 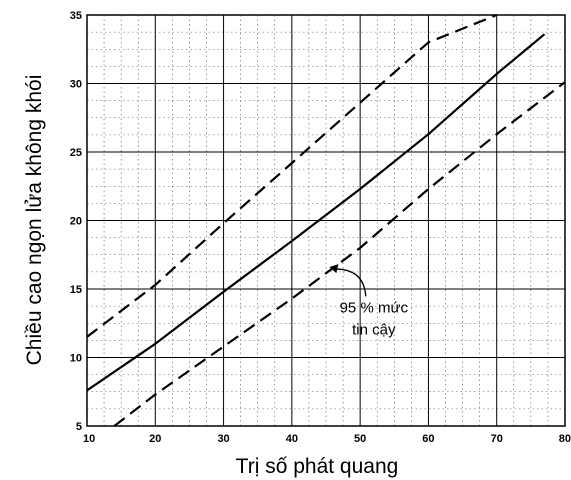 What do you see at coordinates (76, 153) in the screenshot?
I see `y-tick-label: 25` at bounding box center [76, 153].